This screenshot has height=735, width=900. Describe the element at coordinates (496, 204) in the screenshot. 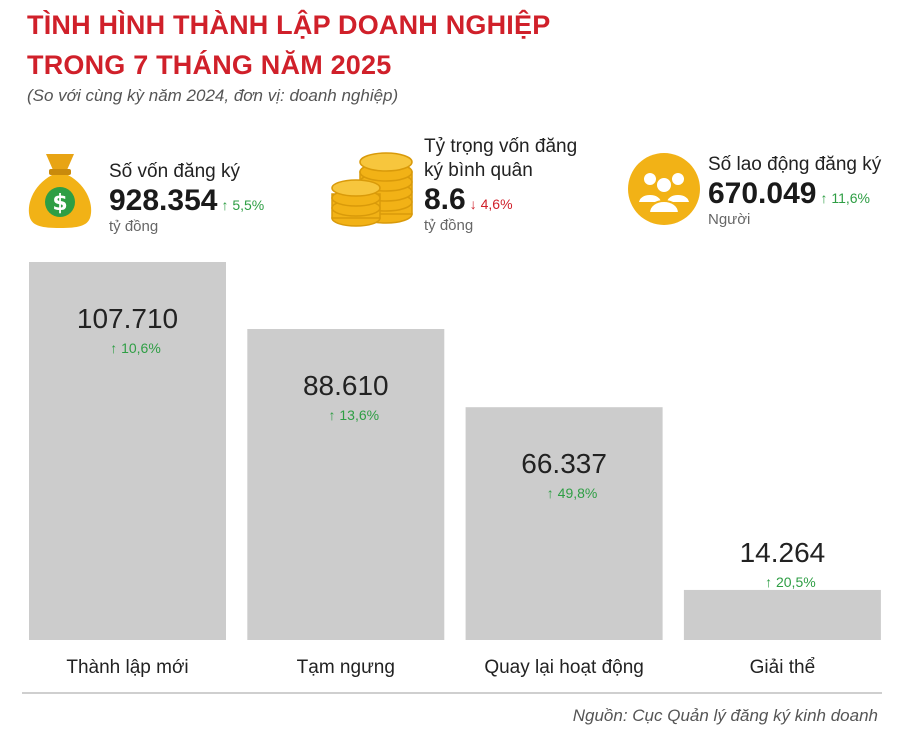

I see `stat-avg-change: 4,6%` at that location.